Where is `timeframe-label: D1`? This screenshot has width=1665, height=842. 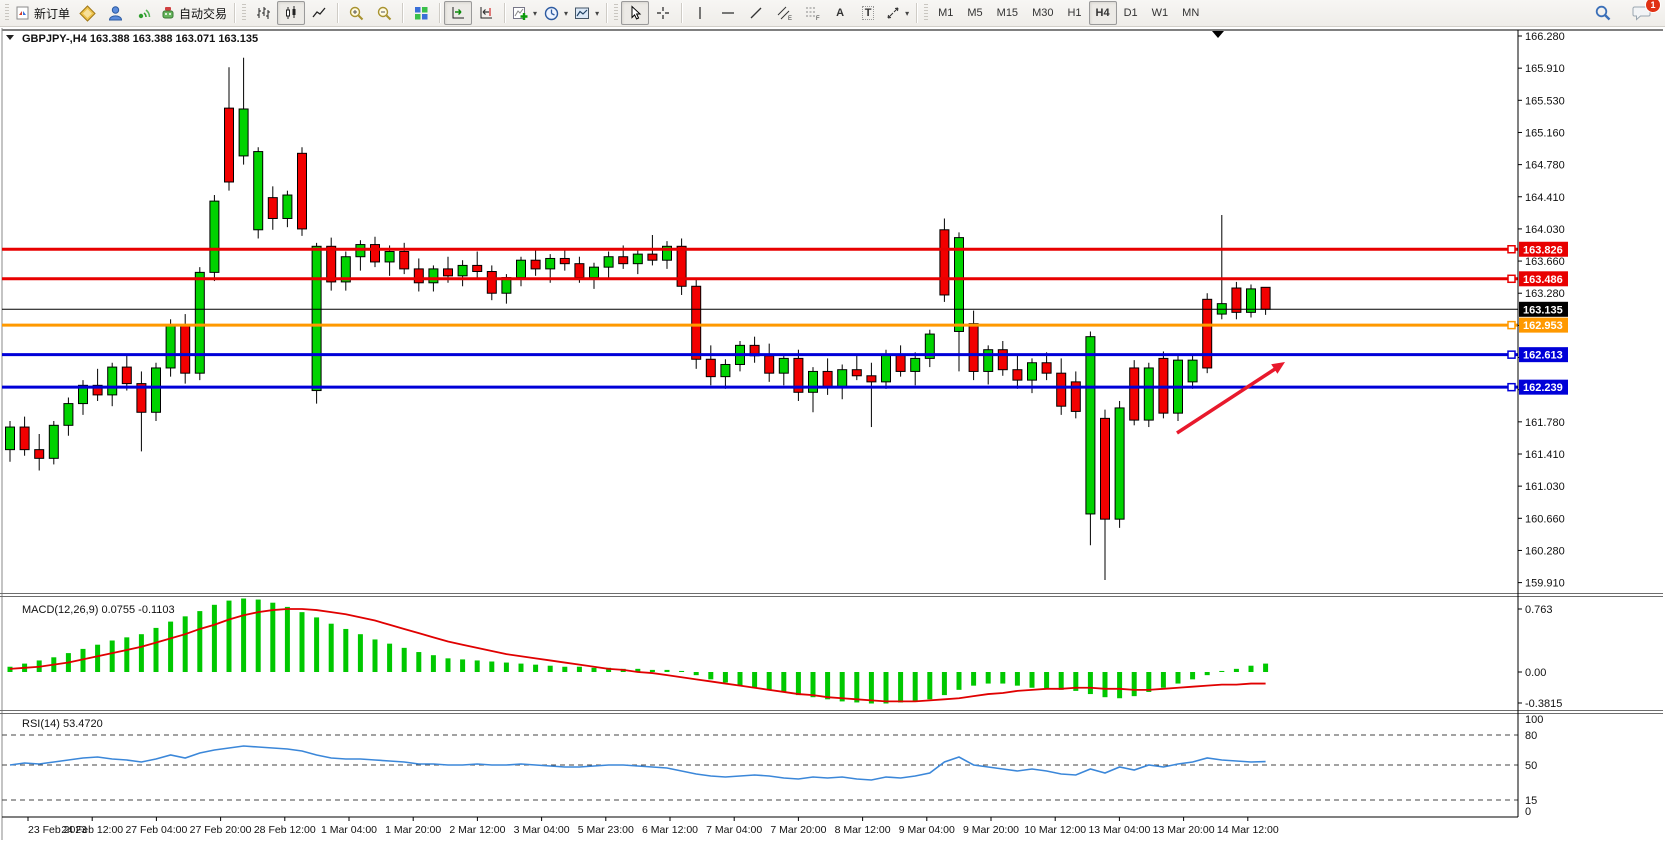 timeframe-label: D1 is located at coordinates (1130, 13).